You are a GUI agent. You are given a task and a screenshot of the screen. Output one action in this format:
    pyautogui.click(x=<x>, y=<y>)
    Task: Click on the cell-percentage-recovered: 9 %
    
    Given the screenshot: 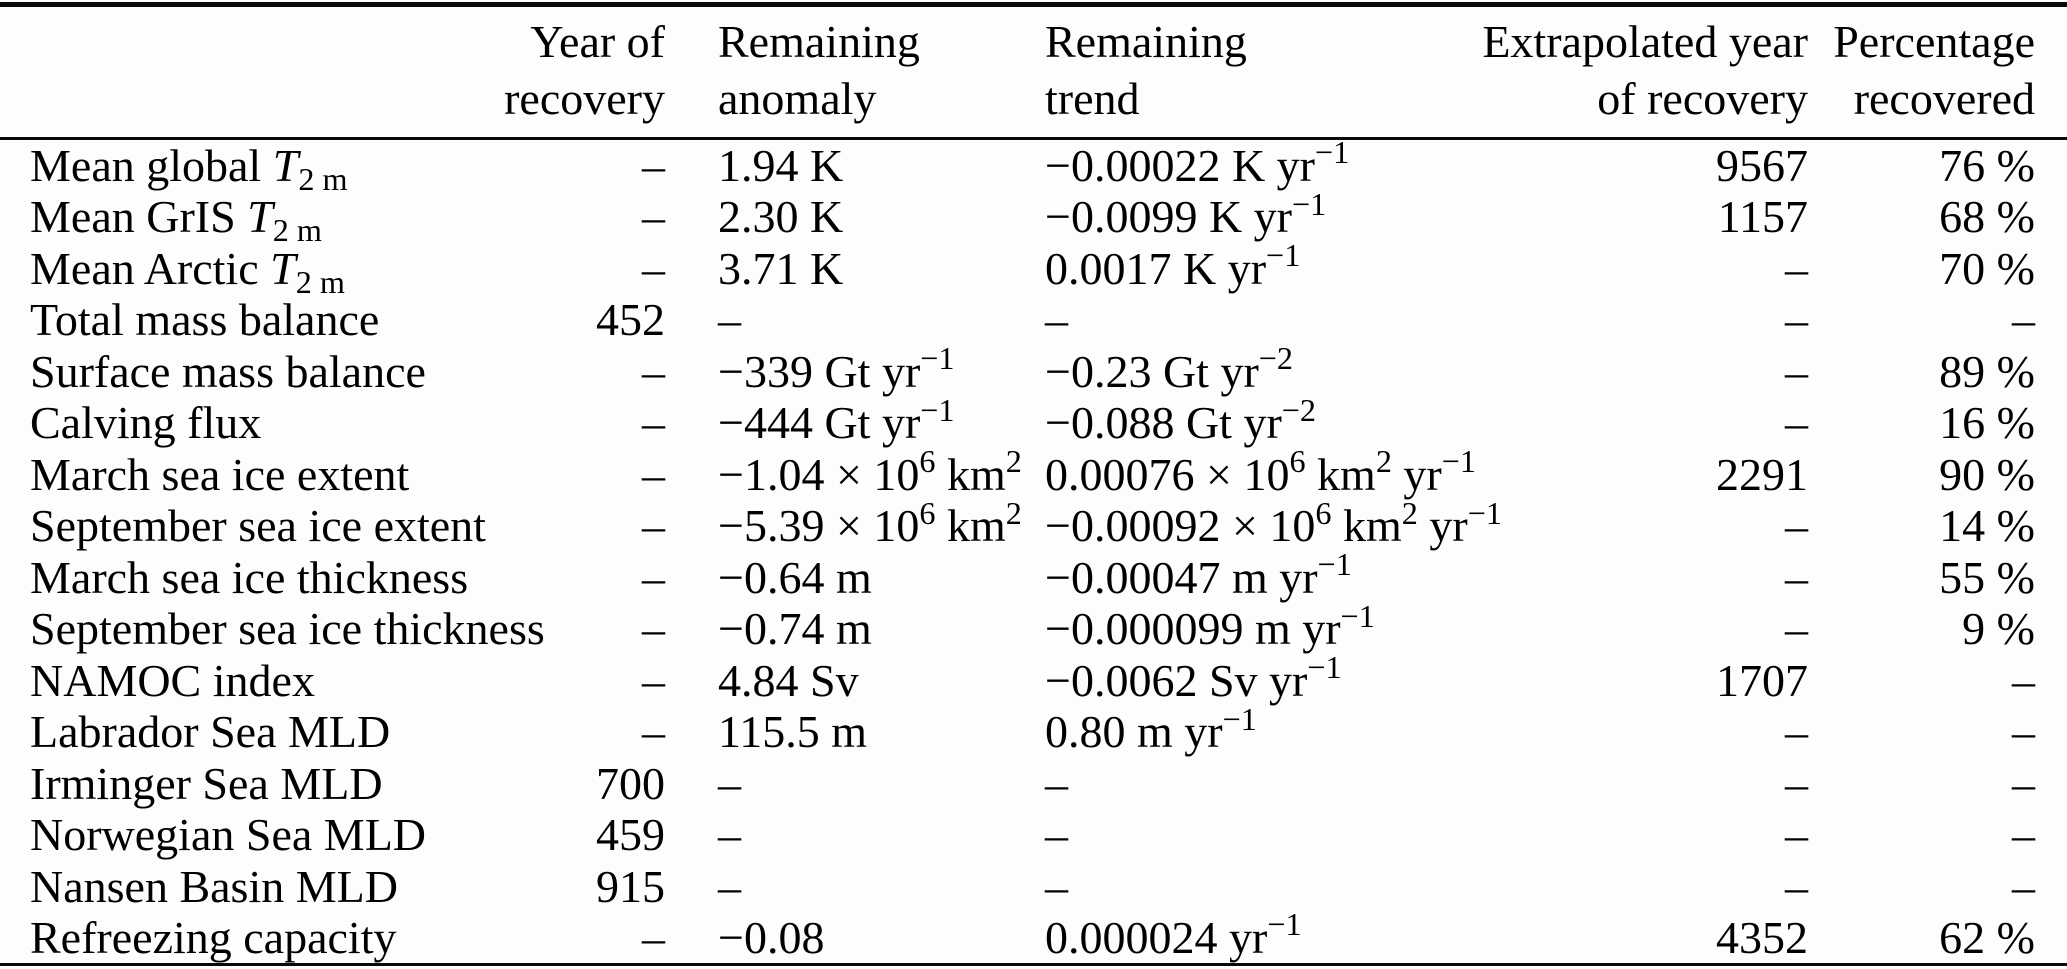 What is the action you would take?
    pyautogui.click(x=1998, y=629)
    